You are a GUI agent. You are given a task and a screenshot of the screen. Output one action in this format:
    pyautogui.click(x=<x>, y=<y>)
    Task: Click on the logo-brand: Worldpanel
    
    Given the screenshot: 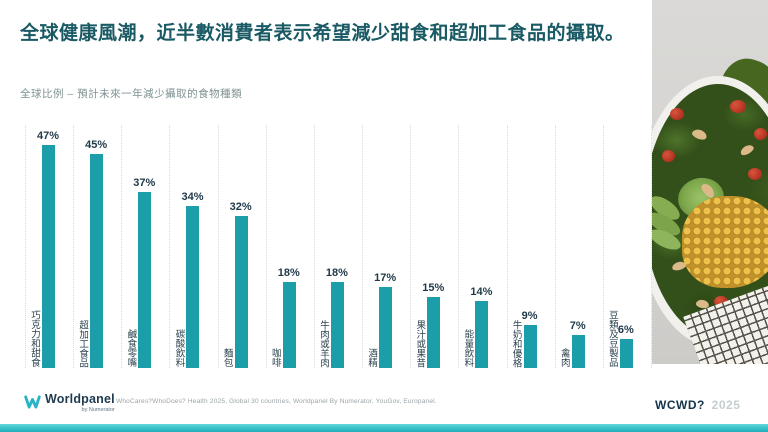 What is the action you would take?
    pyautogui.click(x=80, y=399)
    